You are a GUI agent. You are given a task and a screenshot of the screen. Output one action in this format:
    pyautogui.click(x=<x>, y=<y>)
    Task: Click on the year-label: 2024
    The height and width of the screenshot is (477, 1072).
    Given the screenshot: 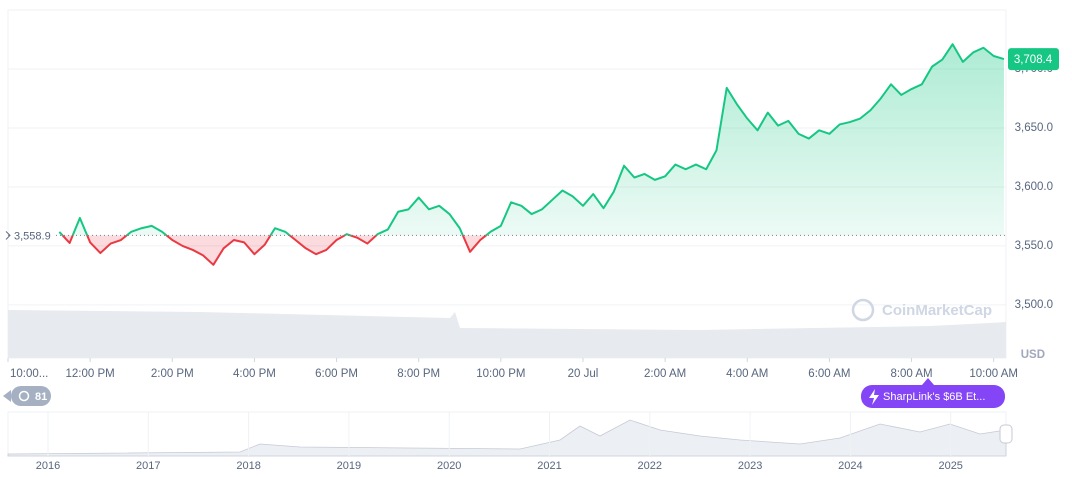 What is the action you would take?
    pyautogui.click(x=850, y=466)
    